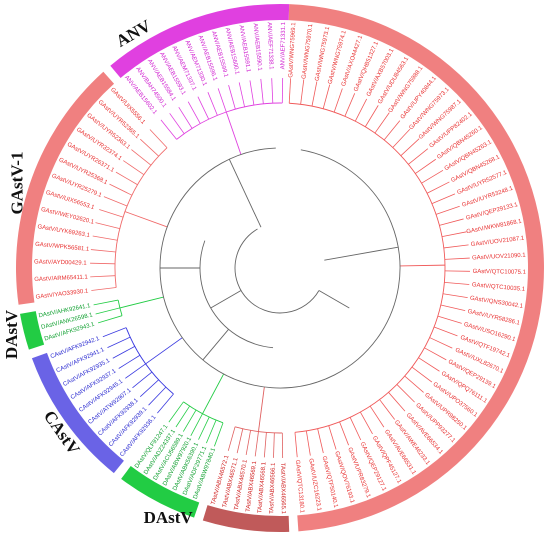 The width and height of the screenshot is (550, 534). I want to click on leaf-label: GAstV/UZC16223.1, so click(314, 485).